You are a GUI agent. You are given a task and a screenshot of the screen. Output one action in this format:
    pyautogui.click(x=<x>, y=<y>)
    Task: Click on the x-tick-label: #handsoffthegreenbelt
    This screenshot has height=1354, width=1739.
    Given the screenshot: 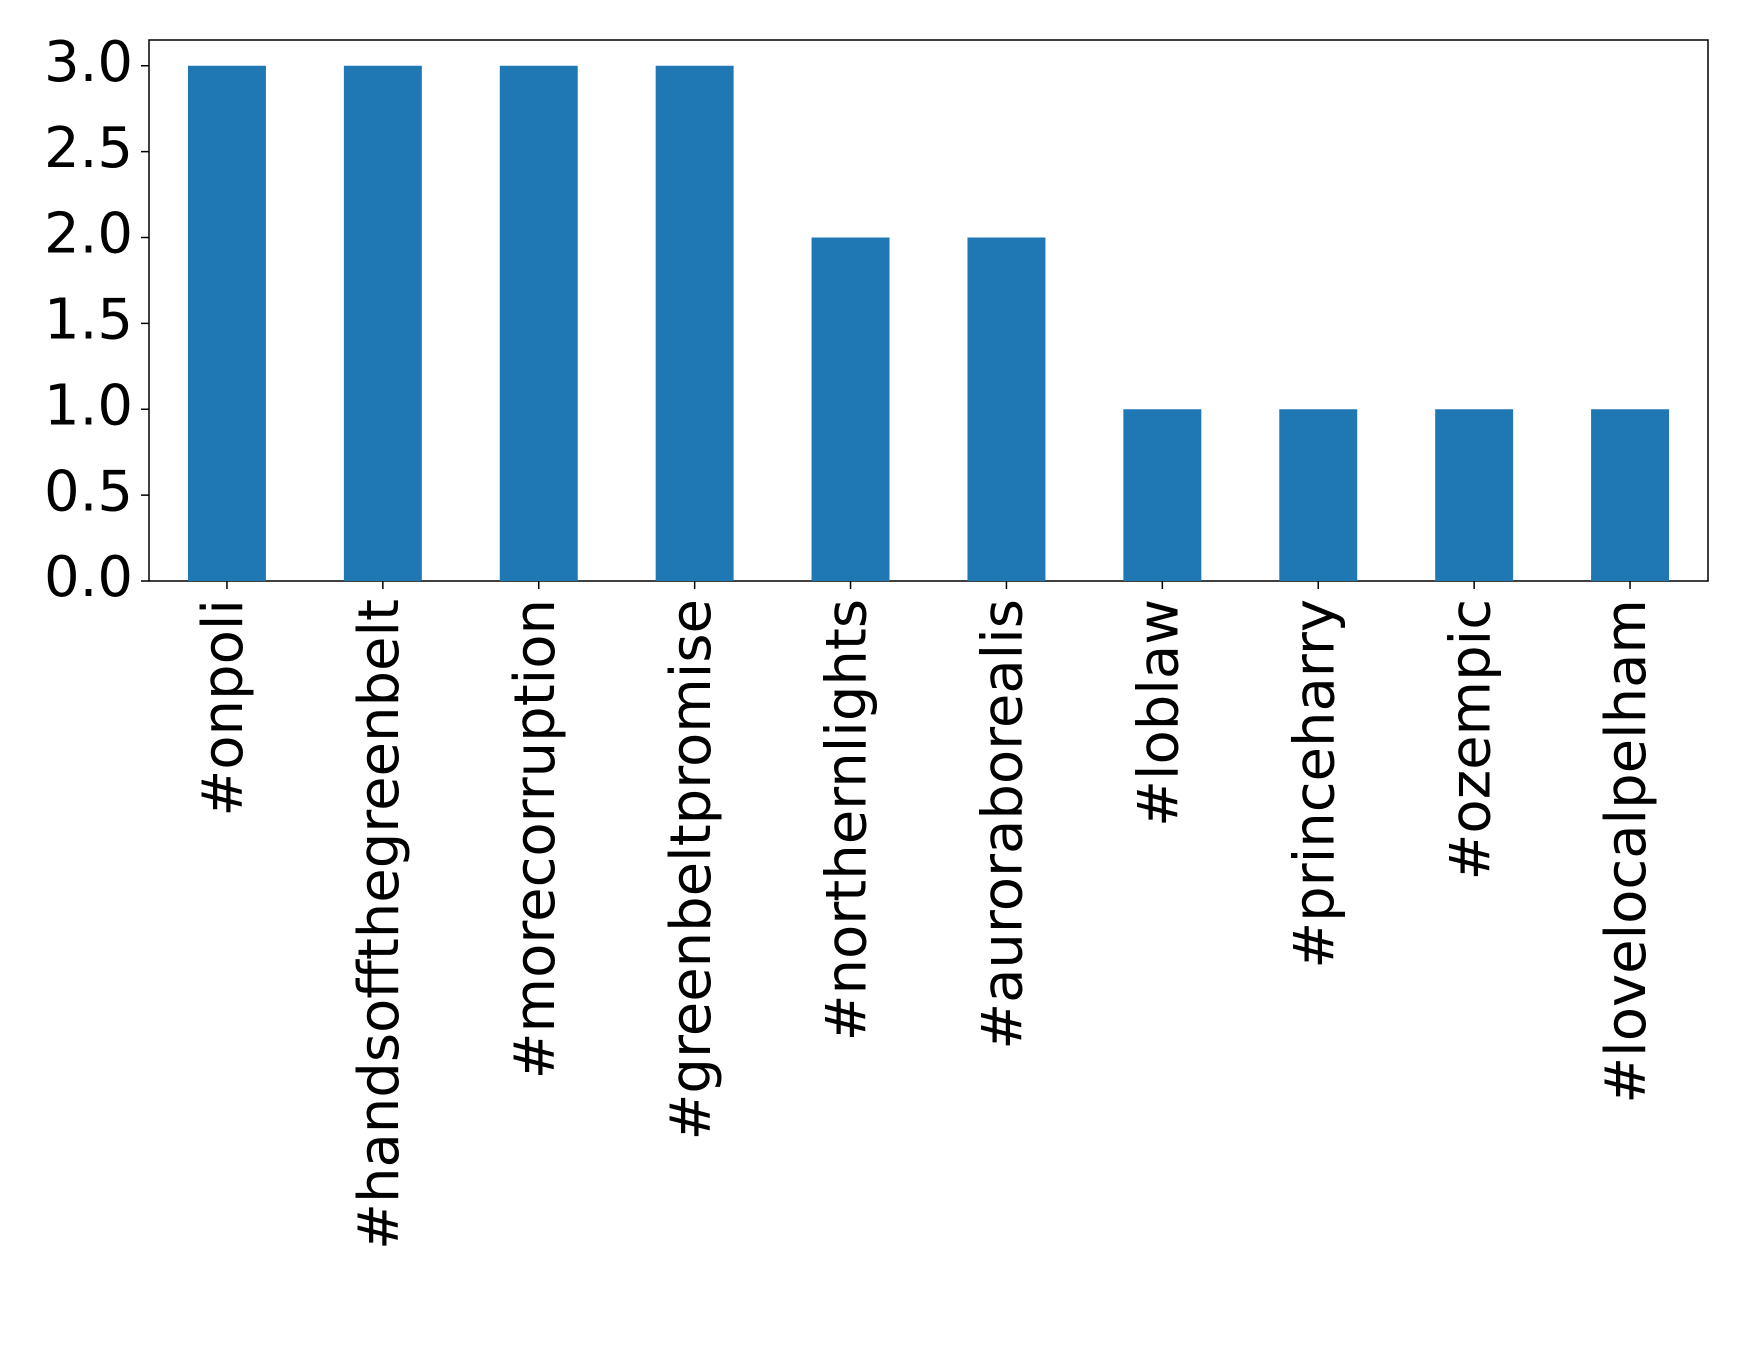 What is the action you would take?
    pyautogui.click(x=379, y=924)
    